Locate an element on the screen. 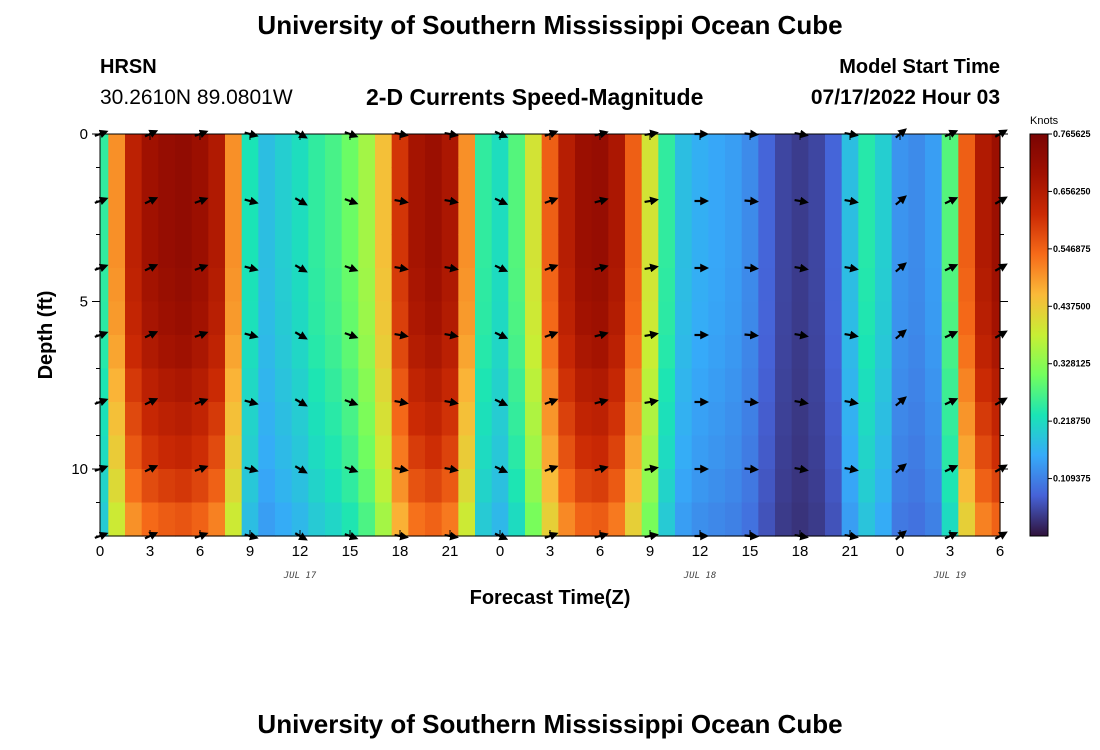  x-tick-label: 9 is located at coordinates (250, 551).